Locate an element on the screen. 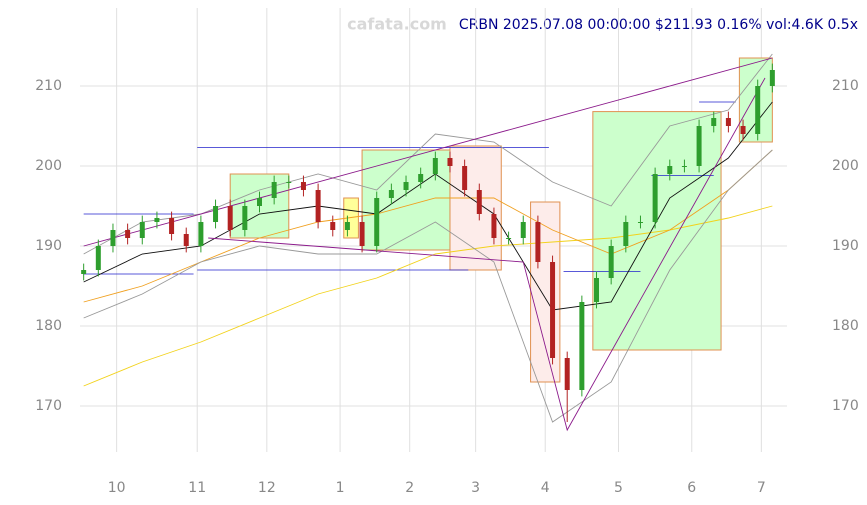 This screenshot has width=867, height=505. x-tick-label: 2 is located at coordinates (409, 488).